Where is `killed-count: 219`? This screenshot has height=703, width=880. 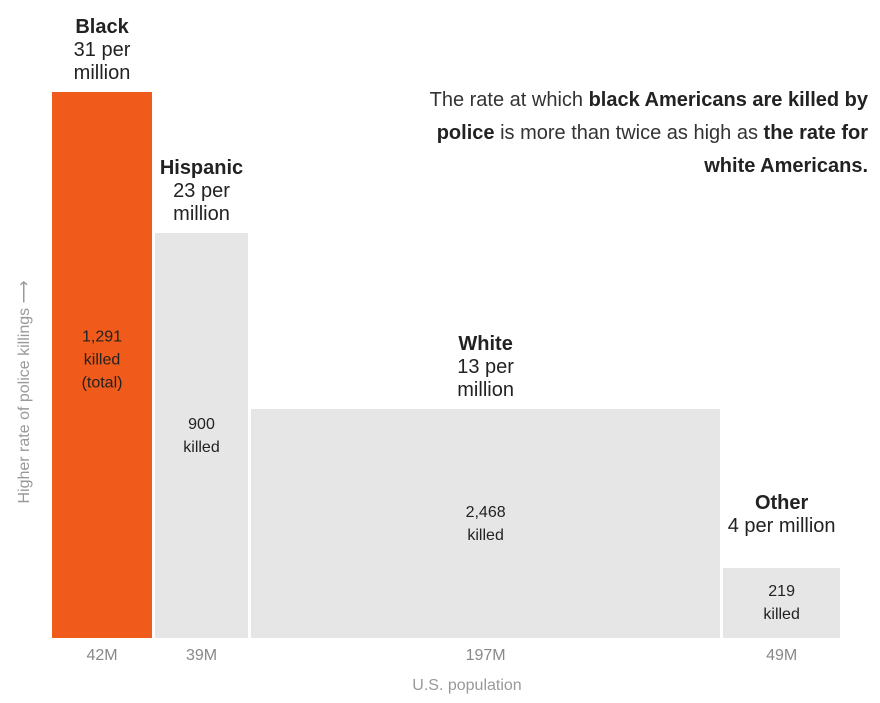
killed-count: 219 is located at coordinates (781, 591).